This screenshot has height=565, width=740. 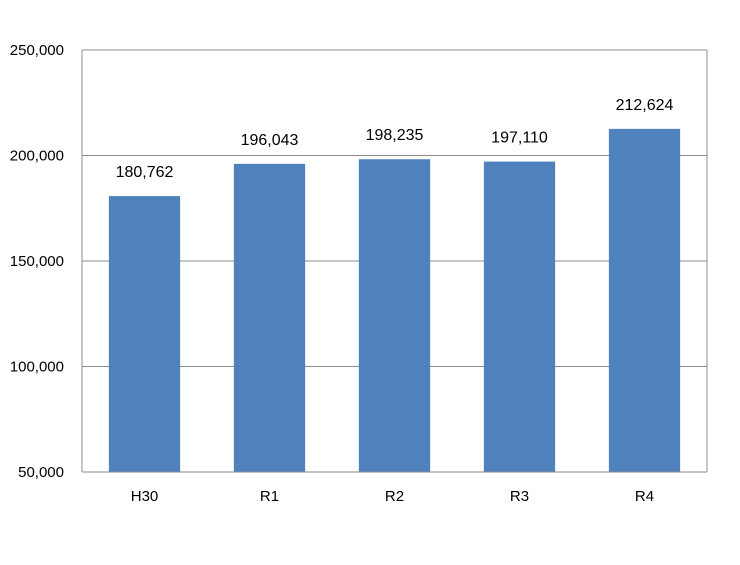 What do you see at coordinates (145, 496) in the screenshot?
I see `x-tick-label: H30` at bounding box center [145, 496].